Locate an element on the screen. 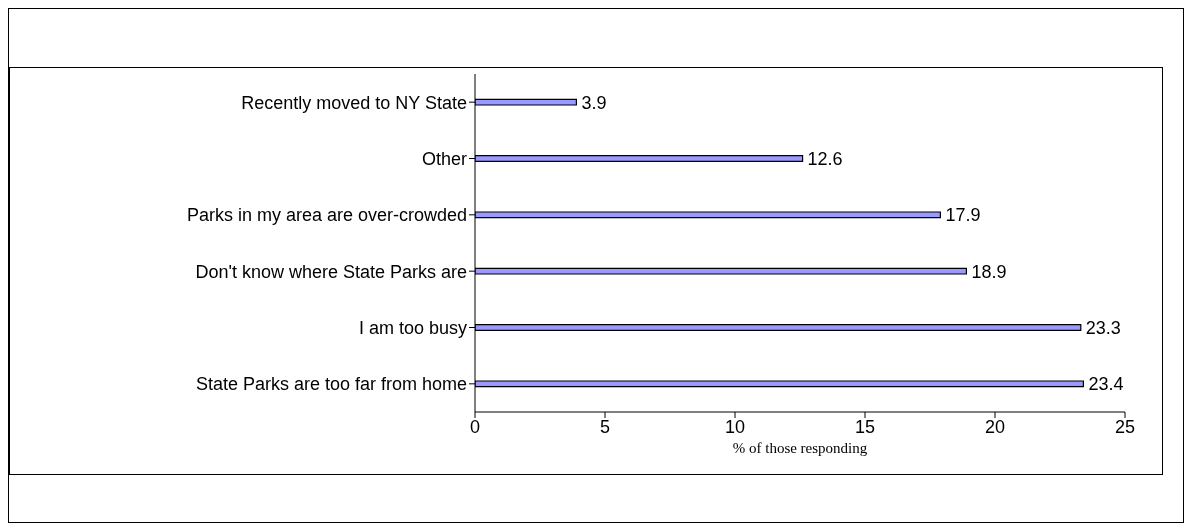  data-label: 18.9 is located at coordinates (989, 271).